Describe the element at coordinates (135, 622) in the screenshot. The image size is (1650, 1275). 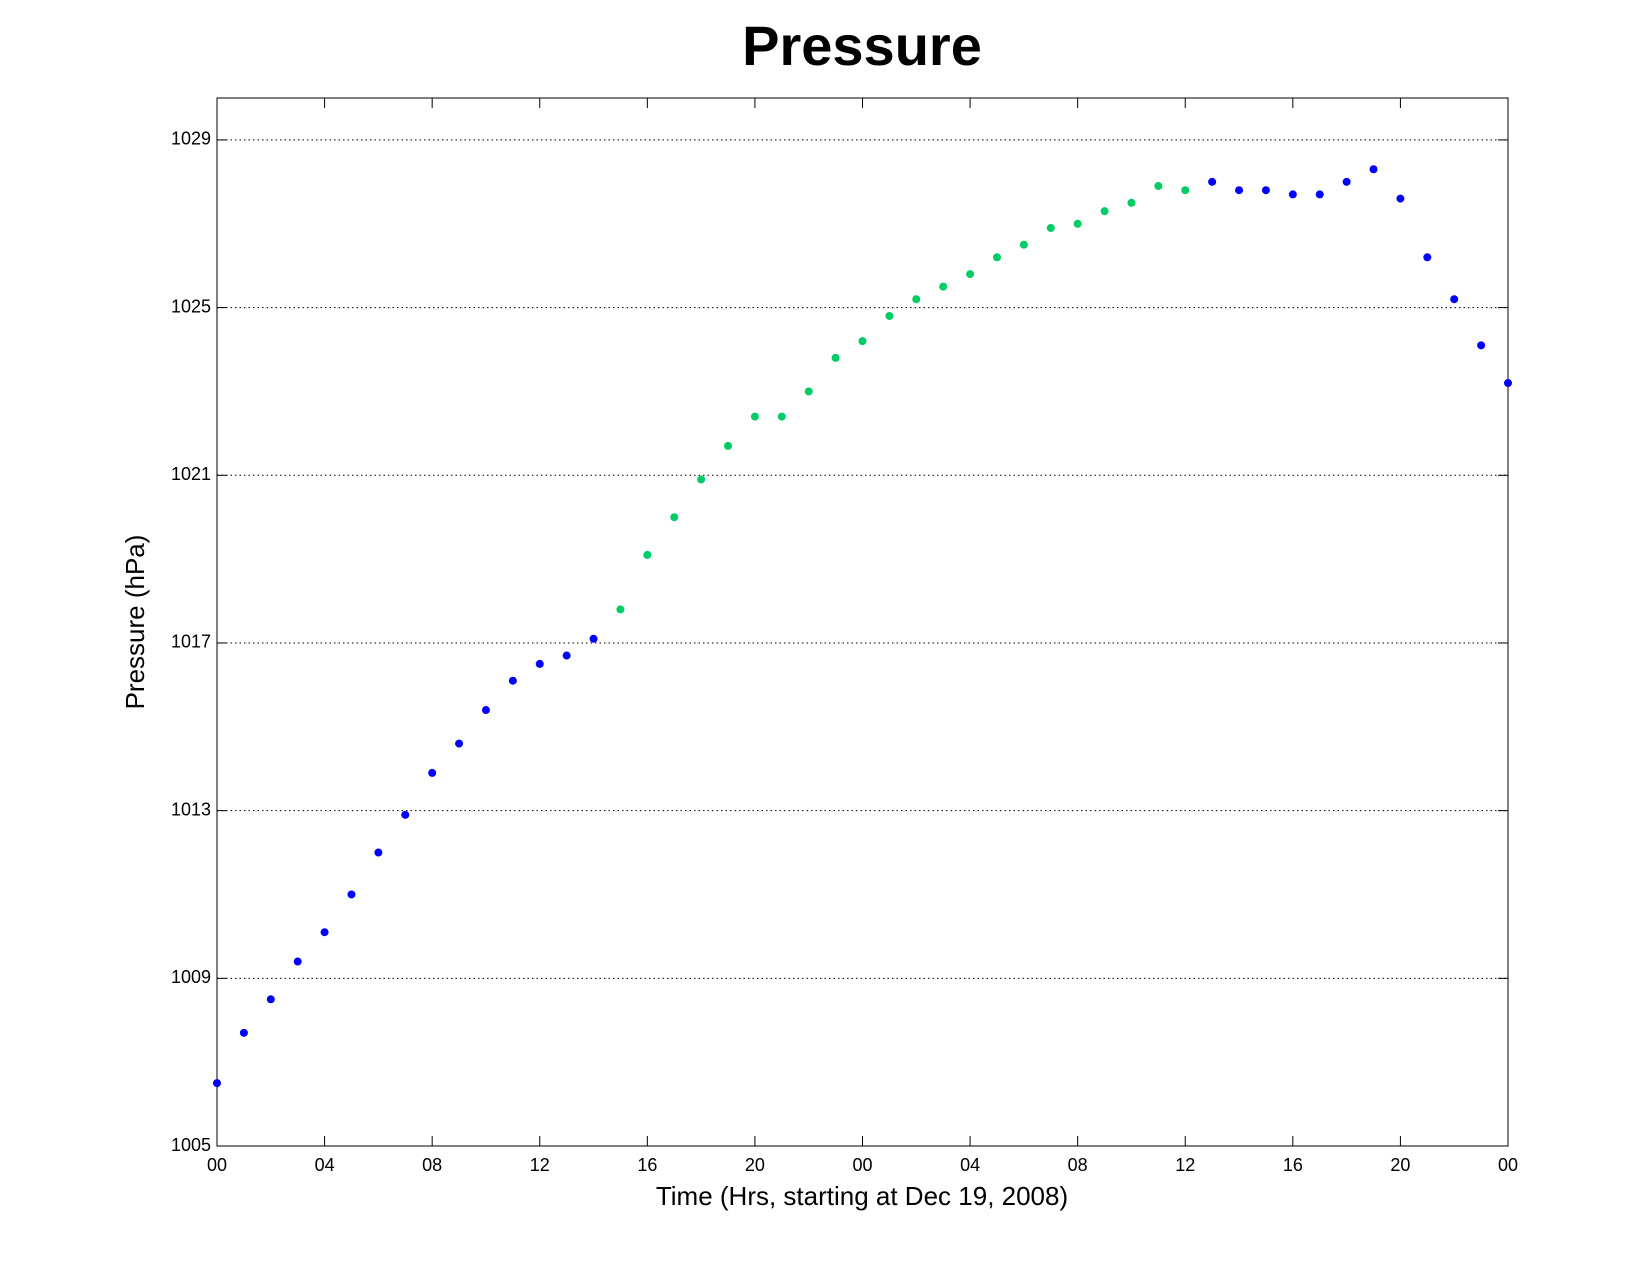
I see `y-axis-label: Pressure (hPa)` at that location.